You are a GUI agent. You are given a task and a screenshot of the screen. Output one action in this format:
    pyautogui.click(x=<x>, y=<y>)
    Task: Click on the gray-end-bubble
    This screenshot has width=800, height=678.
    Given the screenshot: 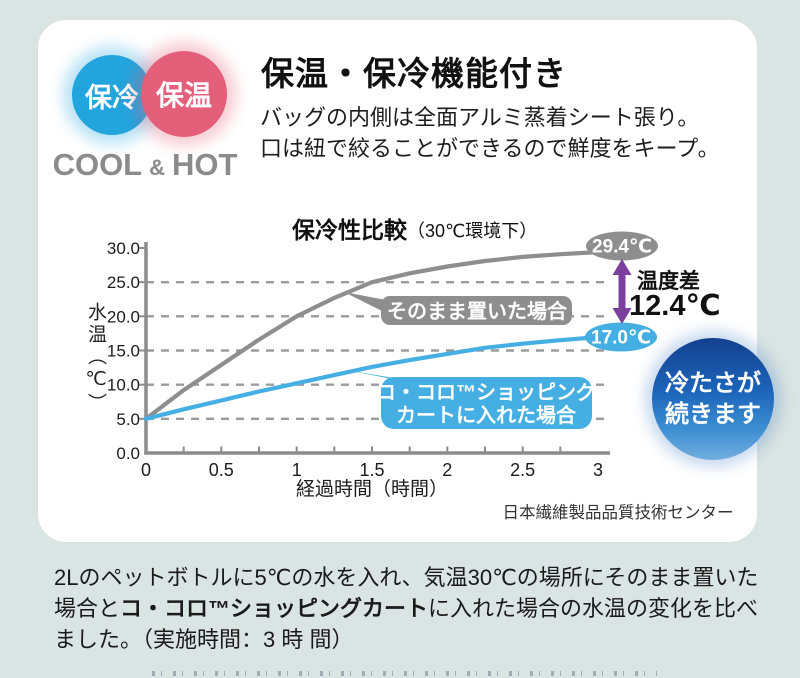 What is the action you would take?
    pyautogui.click(x=622, y=246)
    